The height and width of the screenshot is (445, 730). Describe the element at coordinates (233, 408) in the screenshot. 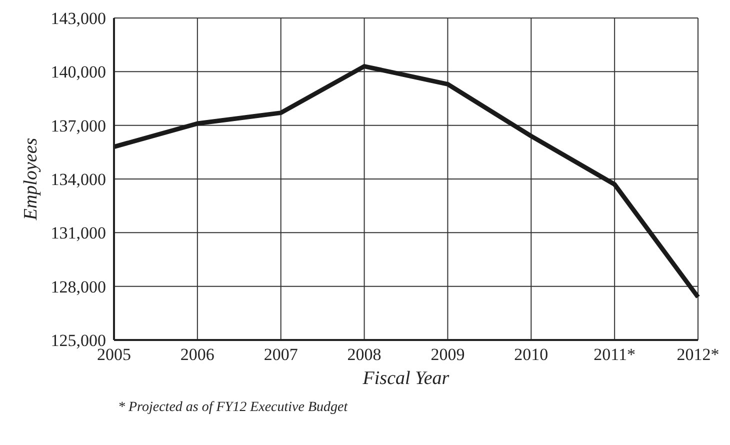

I see `text: * Projected as of FY12 Executive Budget` at that location.